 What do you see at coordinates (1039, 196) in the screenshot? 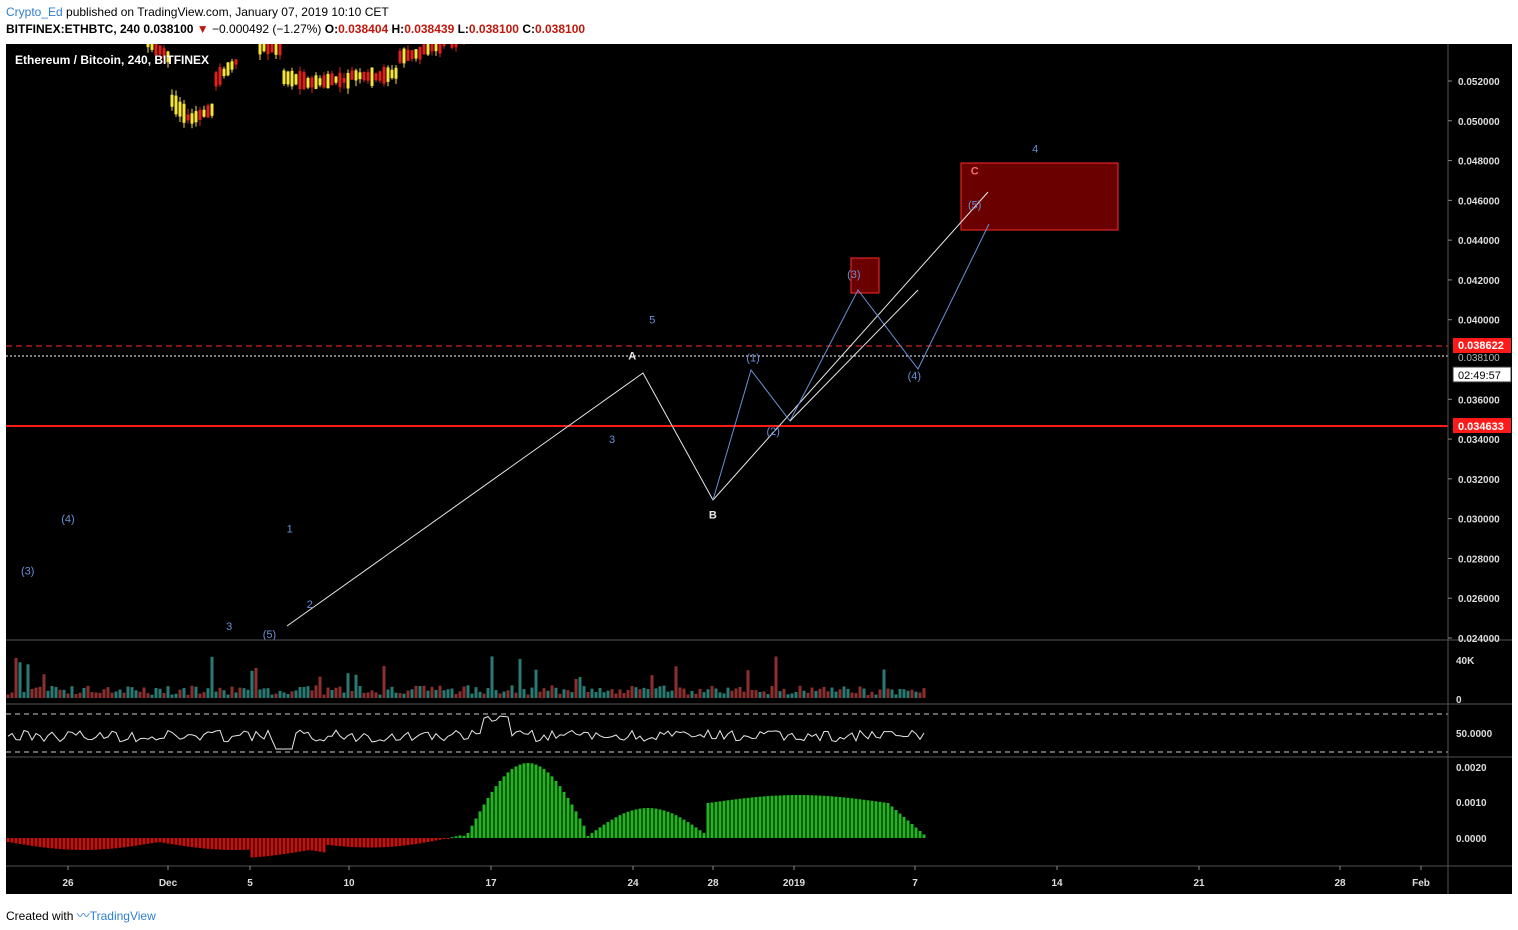
I see `target-box-c` at bounding box center [1039, 196].